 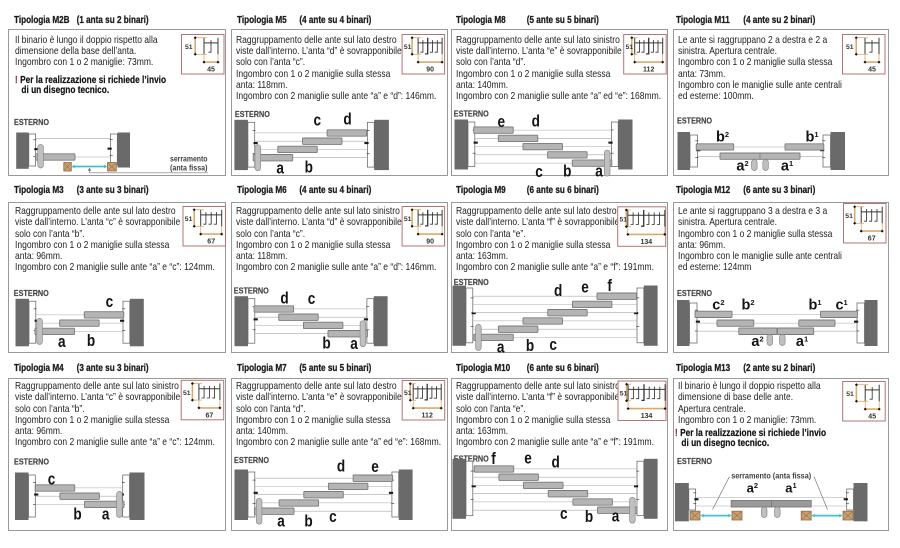 What do you see at coordinates (189, 158) in the screenshot?
I see `svg-text: serramento` at bounding box center [189, 158].